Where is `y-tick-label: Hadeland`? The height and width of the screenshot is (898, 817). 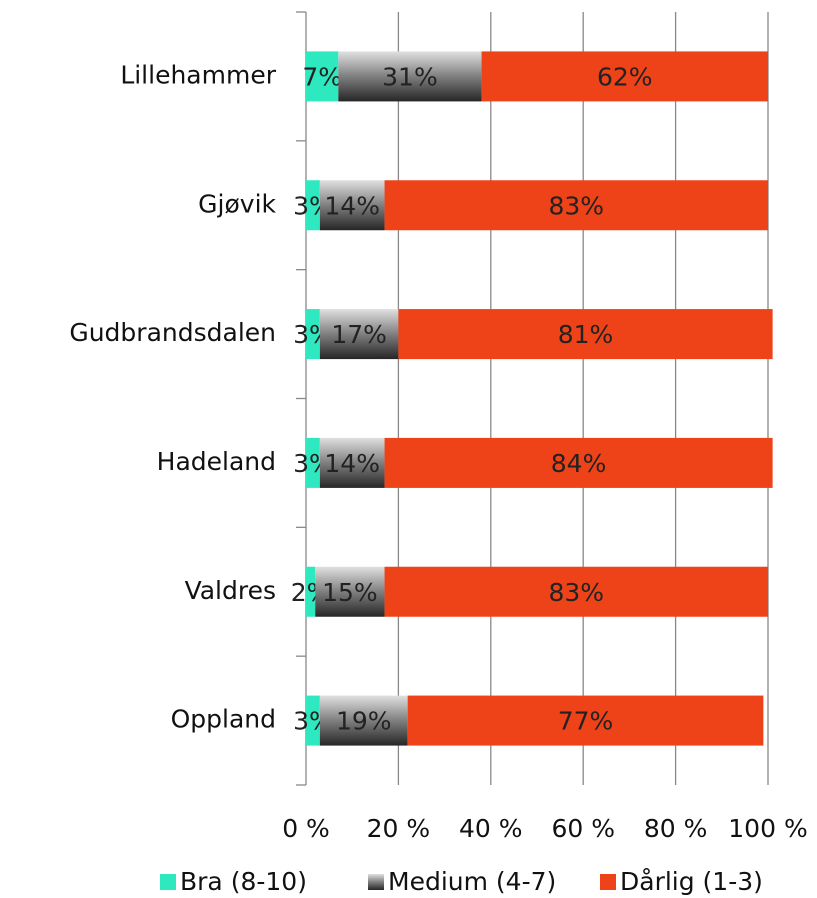
y-tick-label: Hadeland is located at coordinates (216, 461).